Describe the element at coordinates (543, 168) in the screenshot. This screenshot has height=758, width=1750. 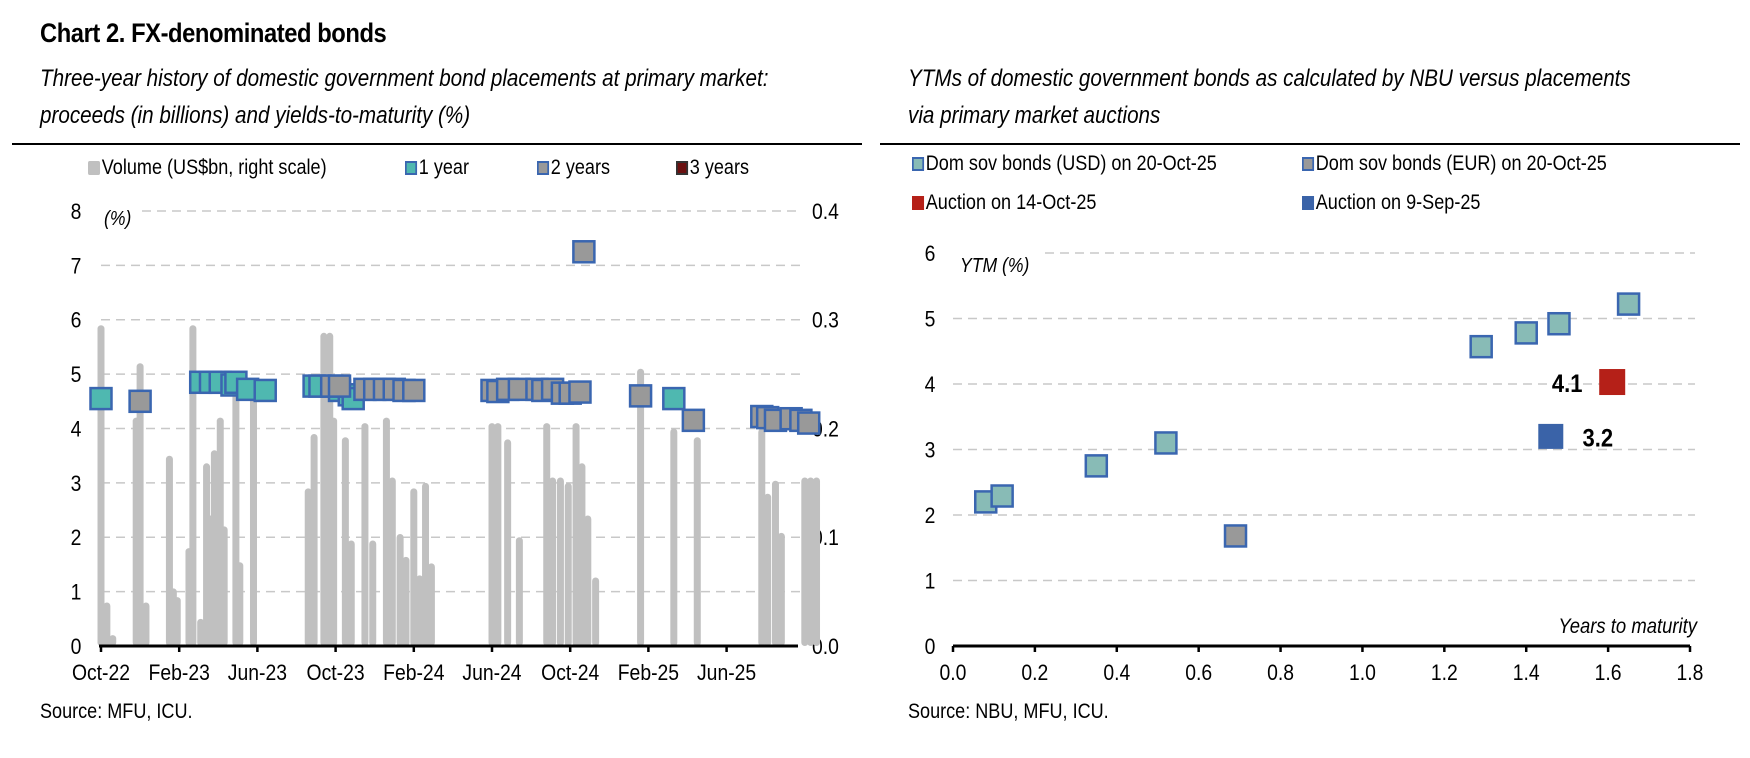
I see `legend-2-years-swatch` at that location.